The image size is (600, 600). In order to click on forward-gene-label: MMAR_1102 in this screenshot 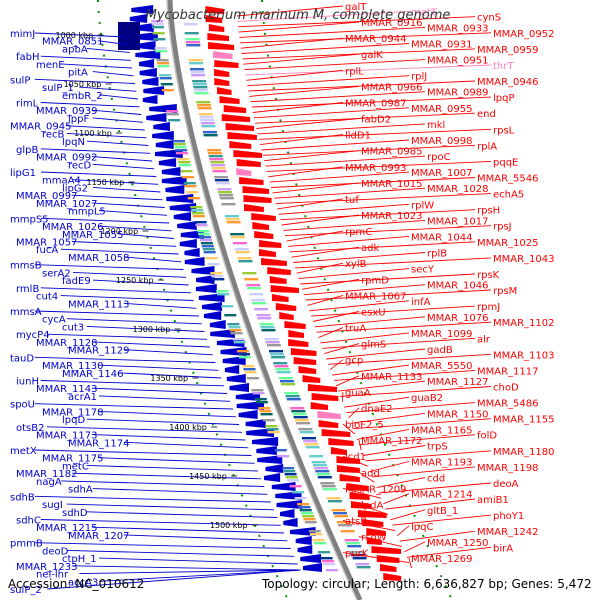, I will do `click(524, 323)`.